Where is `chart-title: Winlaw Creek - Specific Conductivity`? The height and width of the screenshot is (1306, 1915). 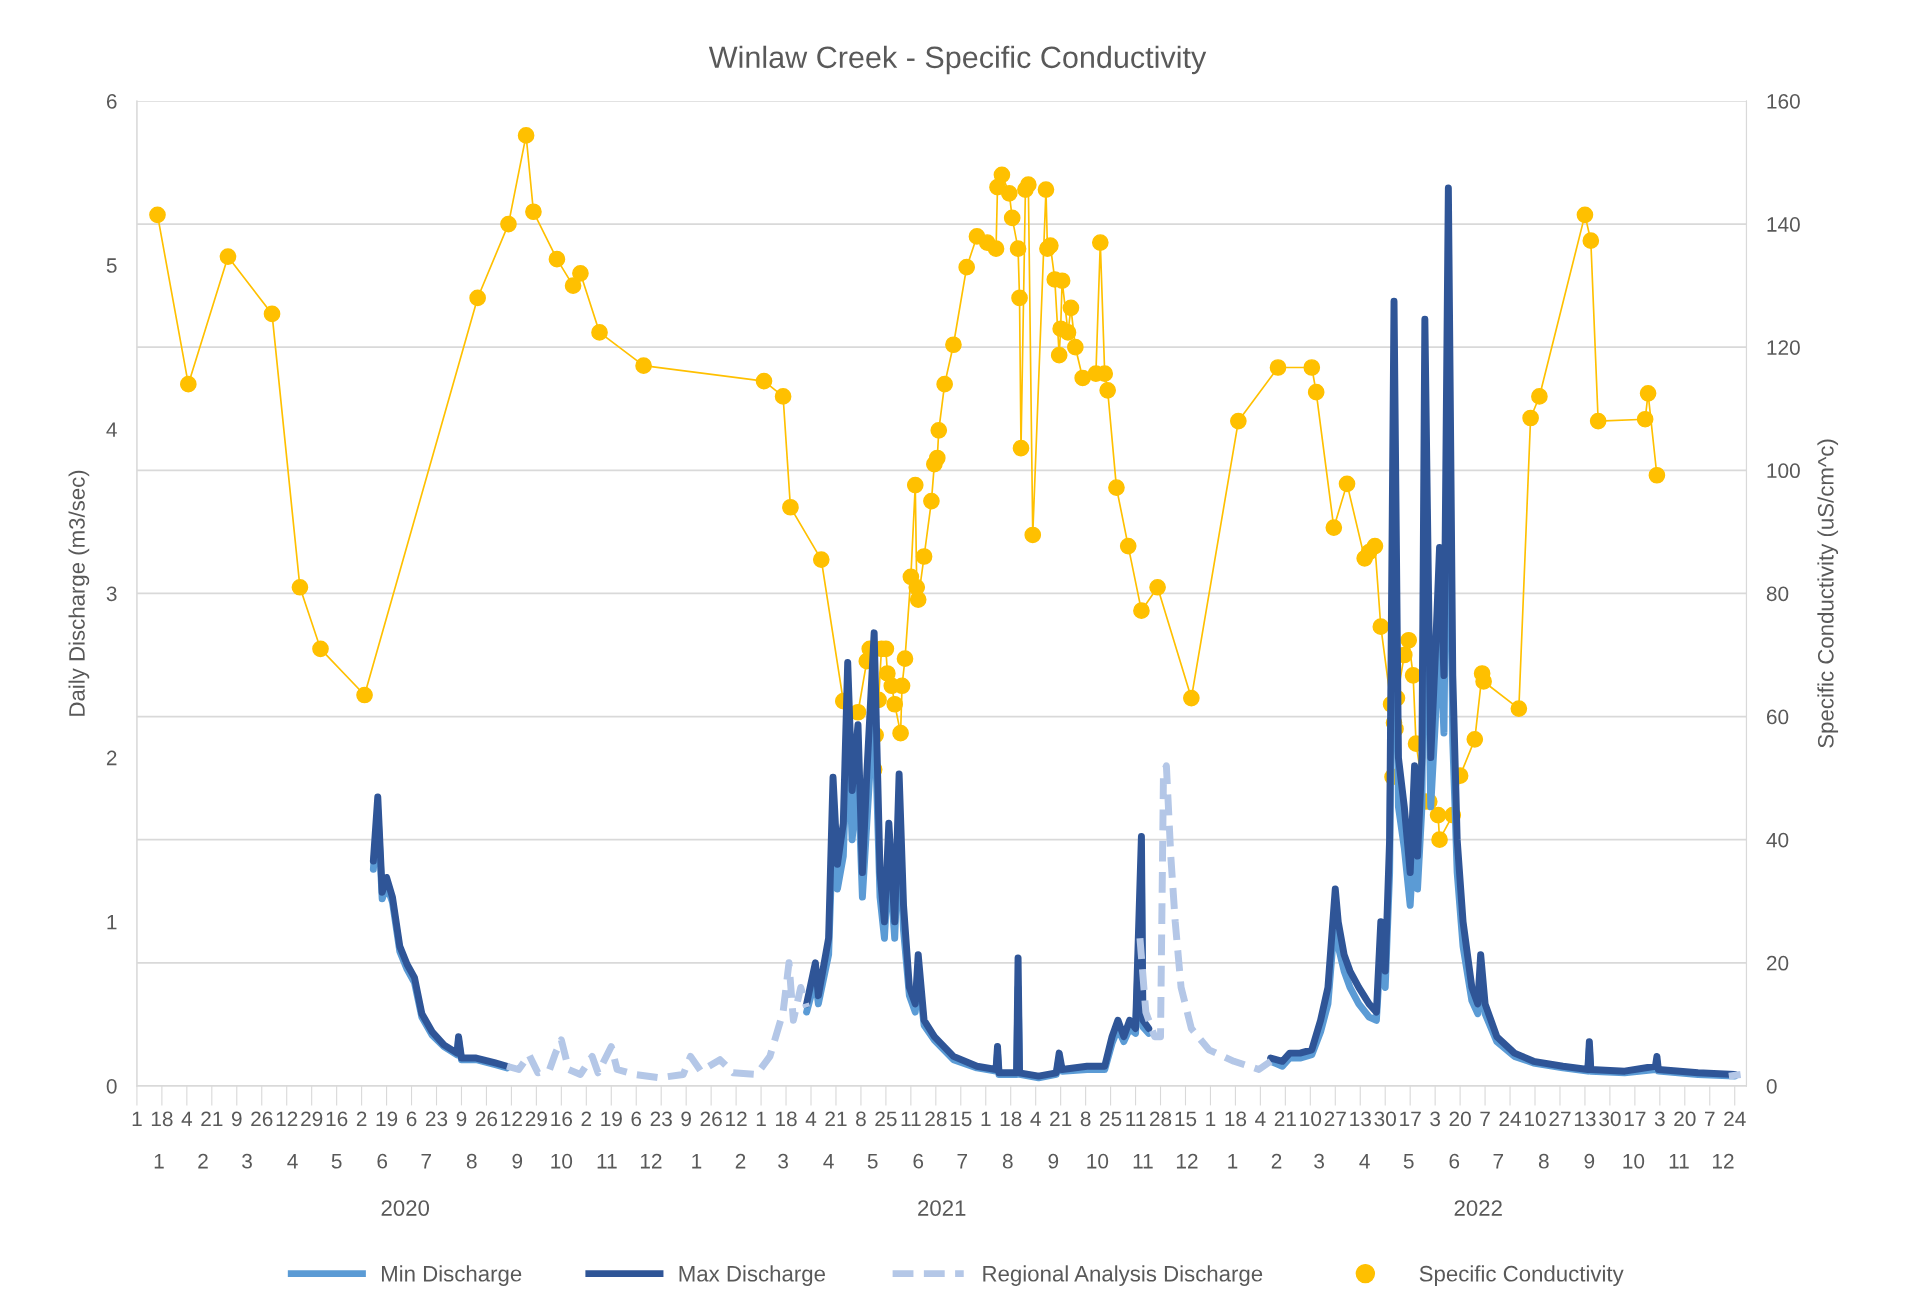
chart-title: Winlaw Creek - Specific Conductivity is located at coordinates (957, 60).